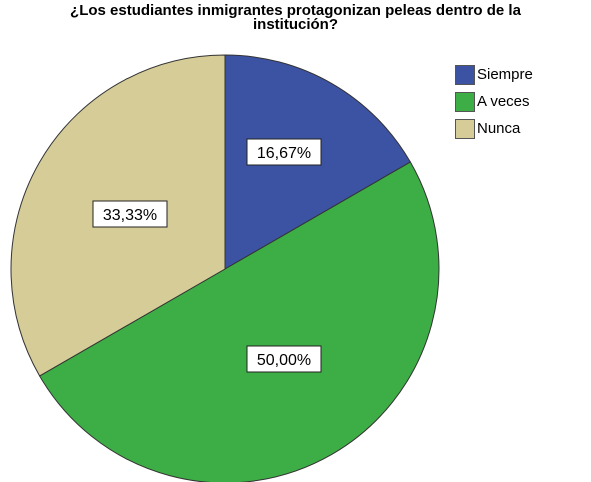 The width and height of the screenshot is (591, 482). I want to click on data-label-nunca: 33,33%, so click(130, 214).